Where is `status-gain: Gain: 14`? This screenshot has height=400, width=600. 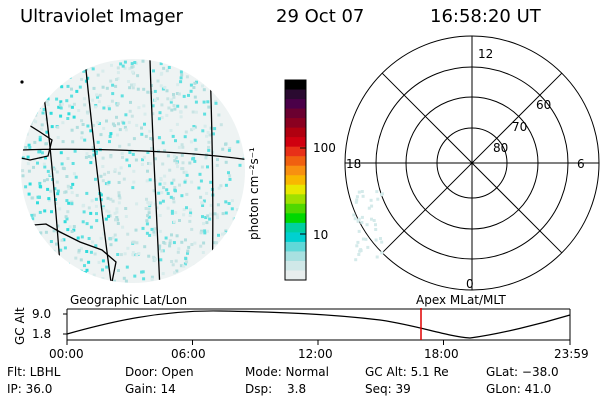 status-gain: Gain: 14 is located at coordinates (150, 389).